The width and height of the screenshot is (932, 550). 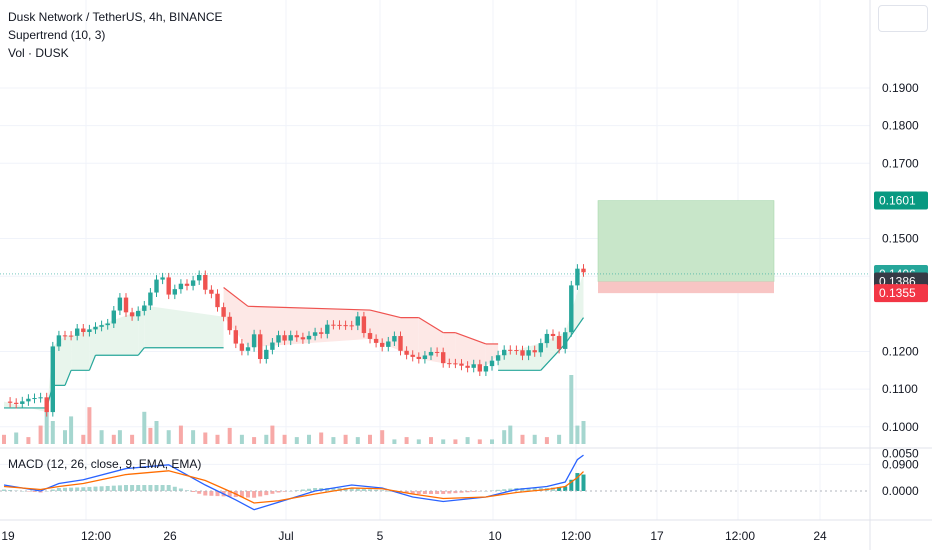 What do you see at coordinates (820, 536) in the screenshot?
I see `time-tick-label: 24` at bounding box center [820, 536].